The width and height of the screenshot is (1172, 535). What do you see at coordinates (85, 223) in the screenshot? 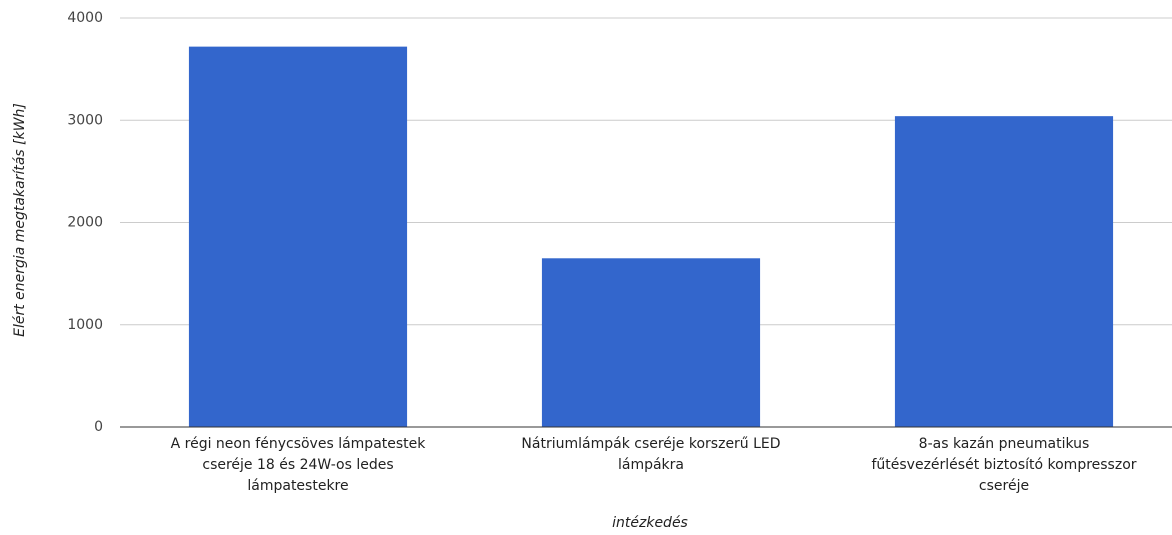
I see `y-tick-label: 2000` at bounding box center [85, 223].